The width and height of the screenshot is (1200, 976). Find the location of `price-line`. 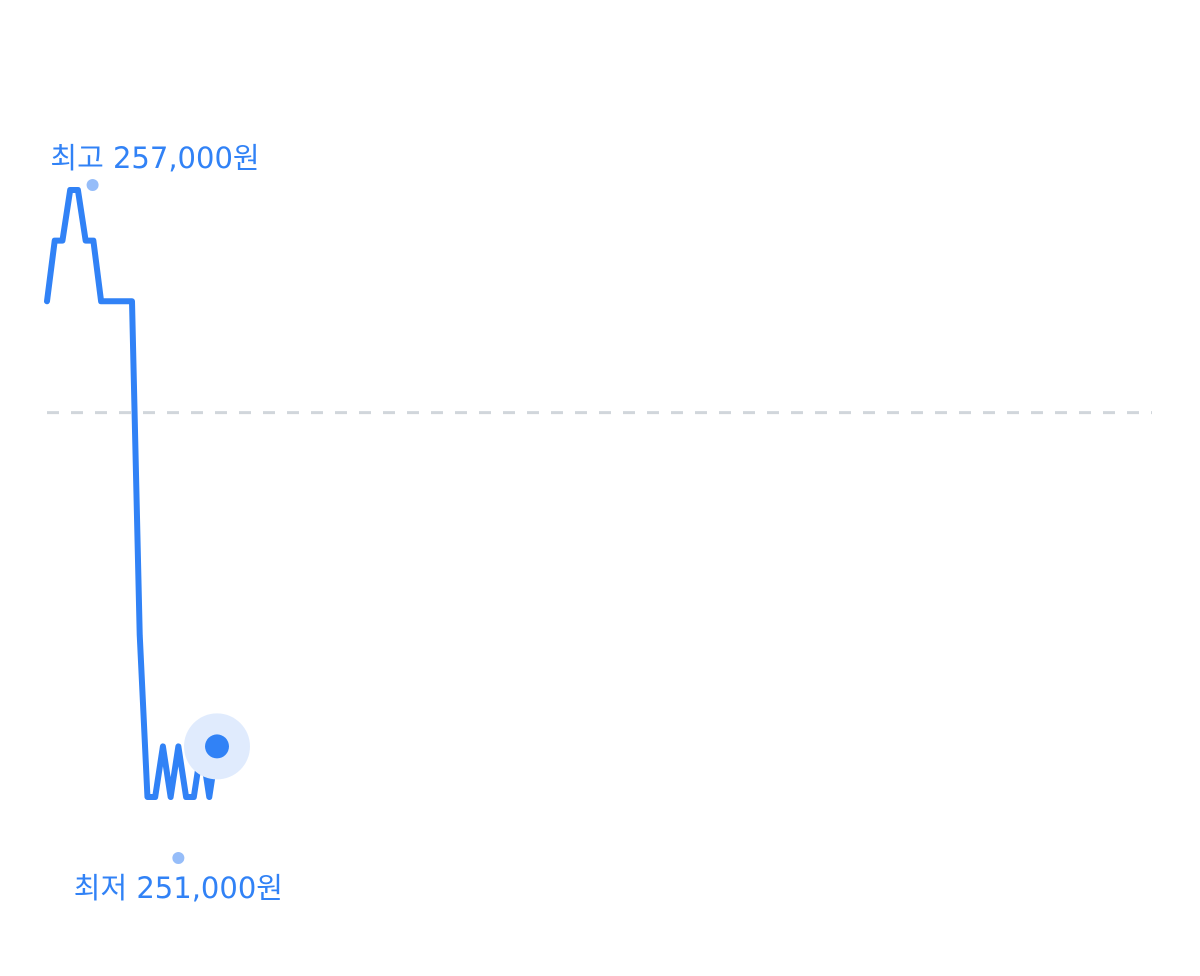

price-line is located at coordinates (132, 493).